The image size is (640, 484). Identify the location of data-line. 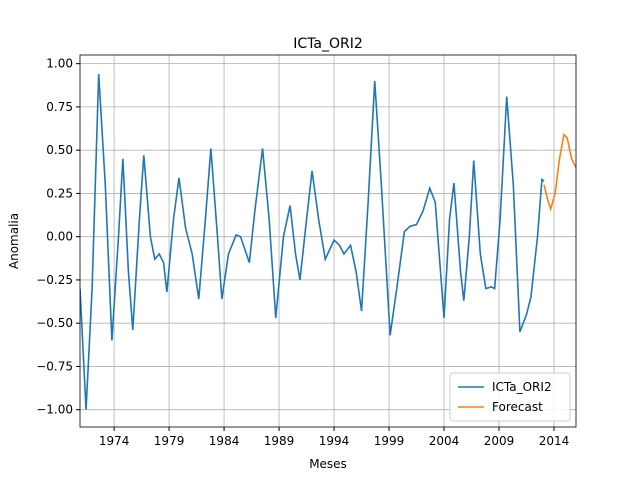
(559, 172).